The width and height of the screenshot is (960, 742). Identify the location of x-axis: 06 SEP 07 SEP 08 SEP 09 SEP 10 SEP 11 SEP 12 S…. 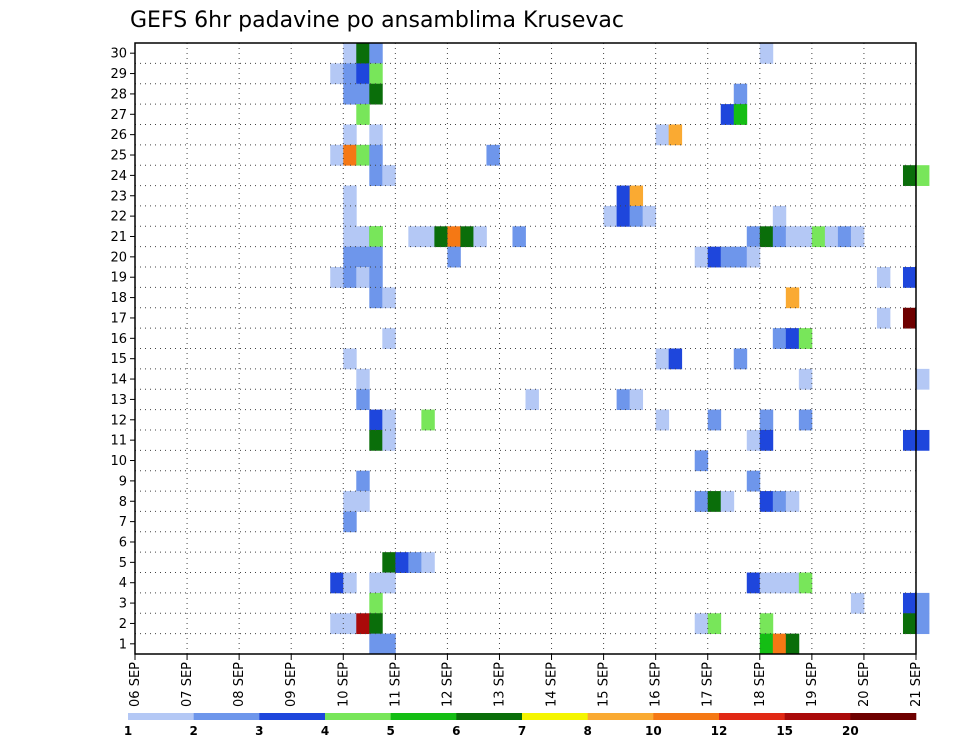
(526, 680).